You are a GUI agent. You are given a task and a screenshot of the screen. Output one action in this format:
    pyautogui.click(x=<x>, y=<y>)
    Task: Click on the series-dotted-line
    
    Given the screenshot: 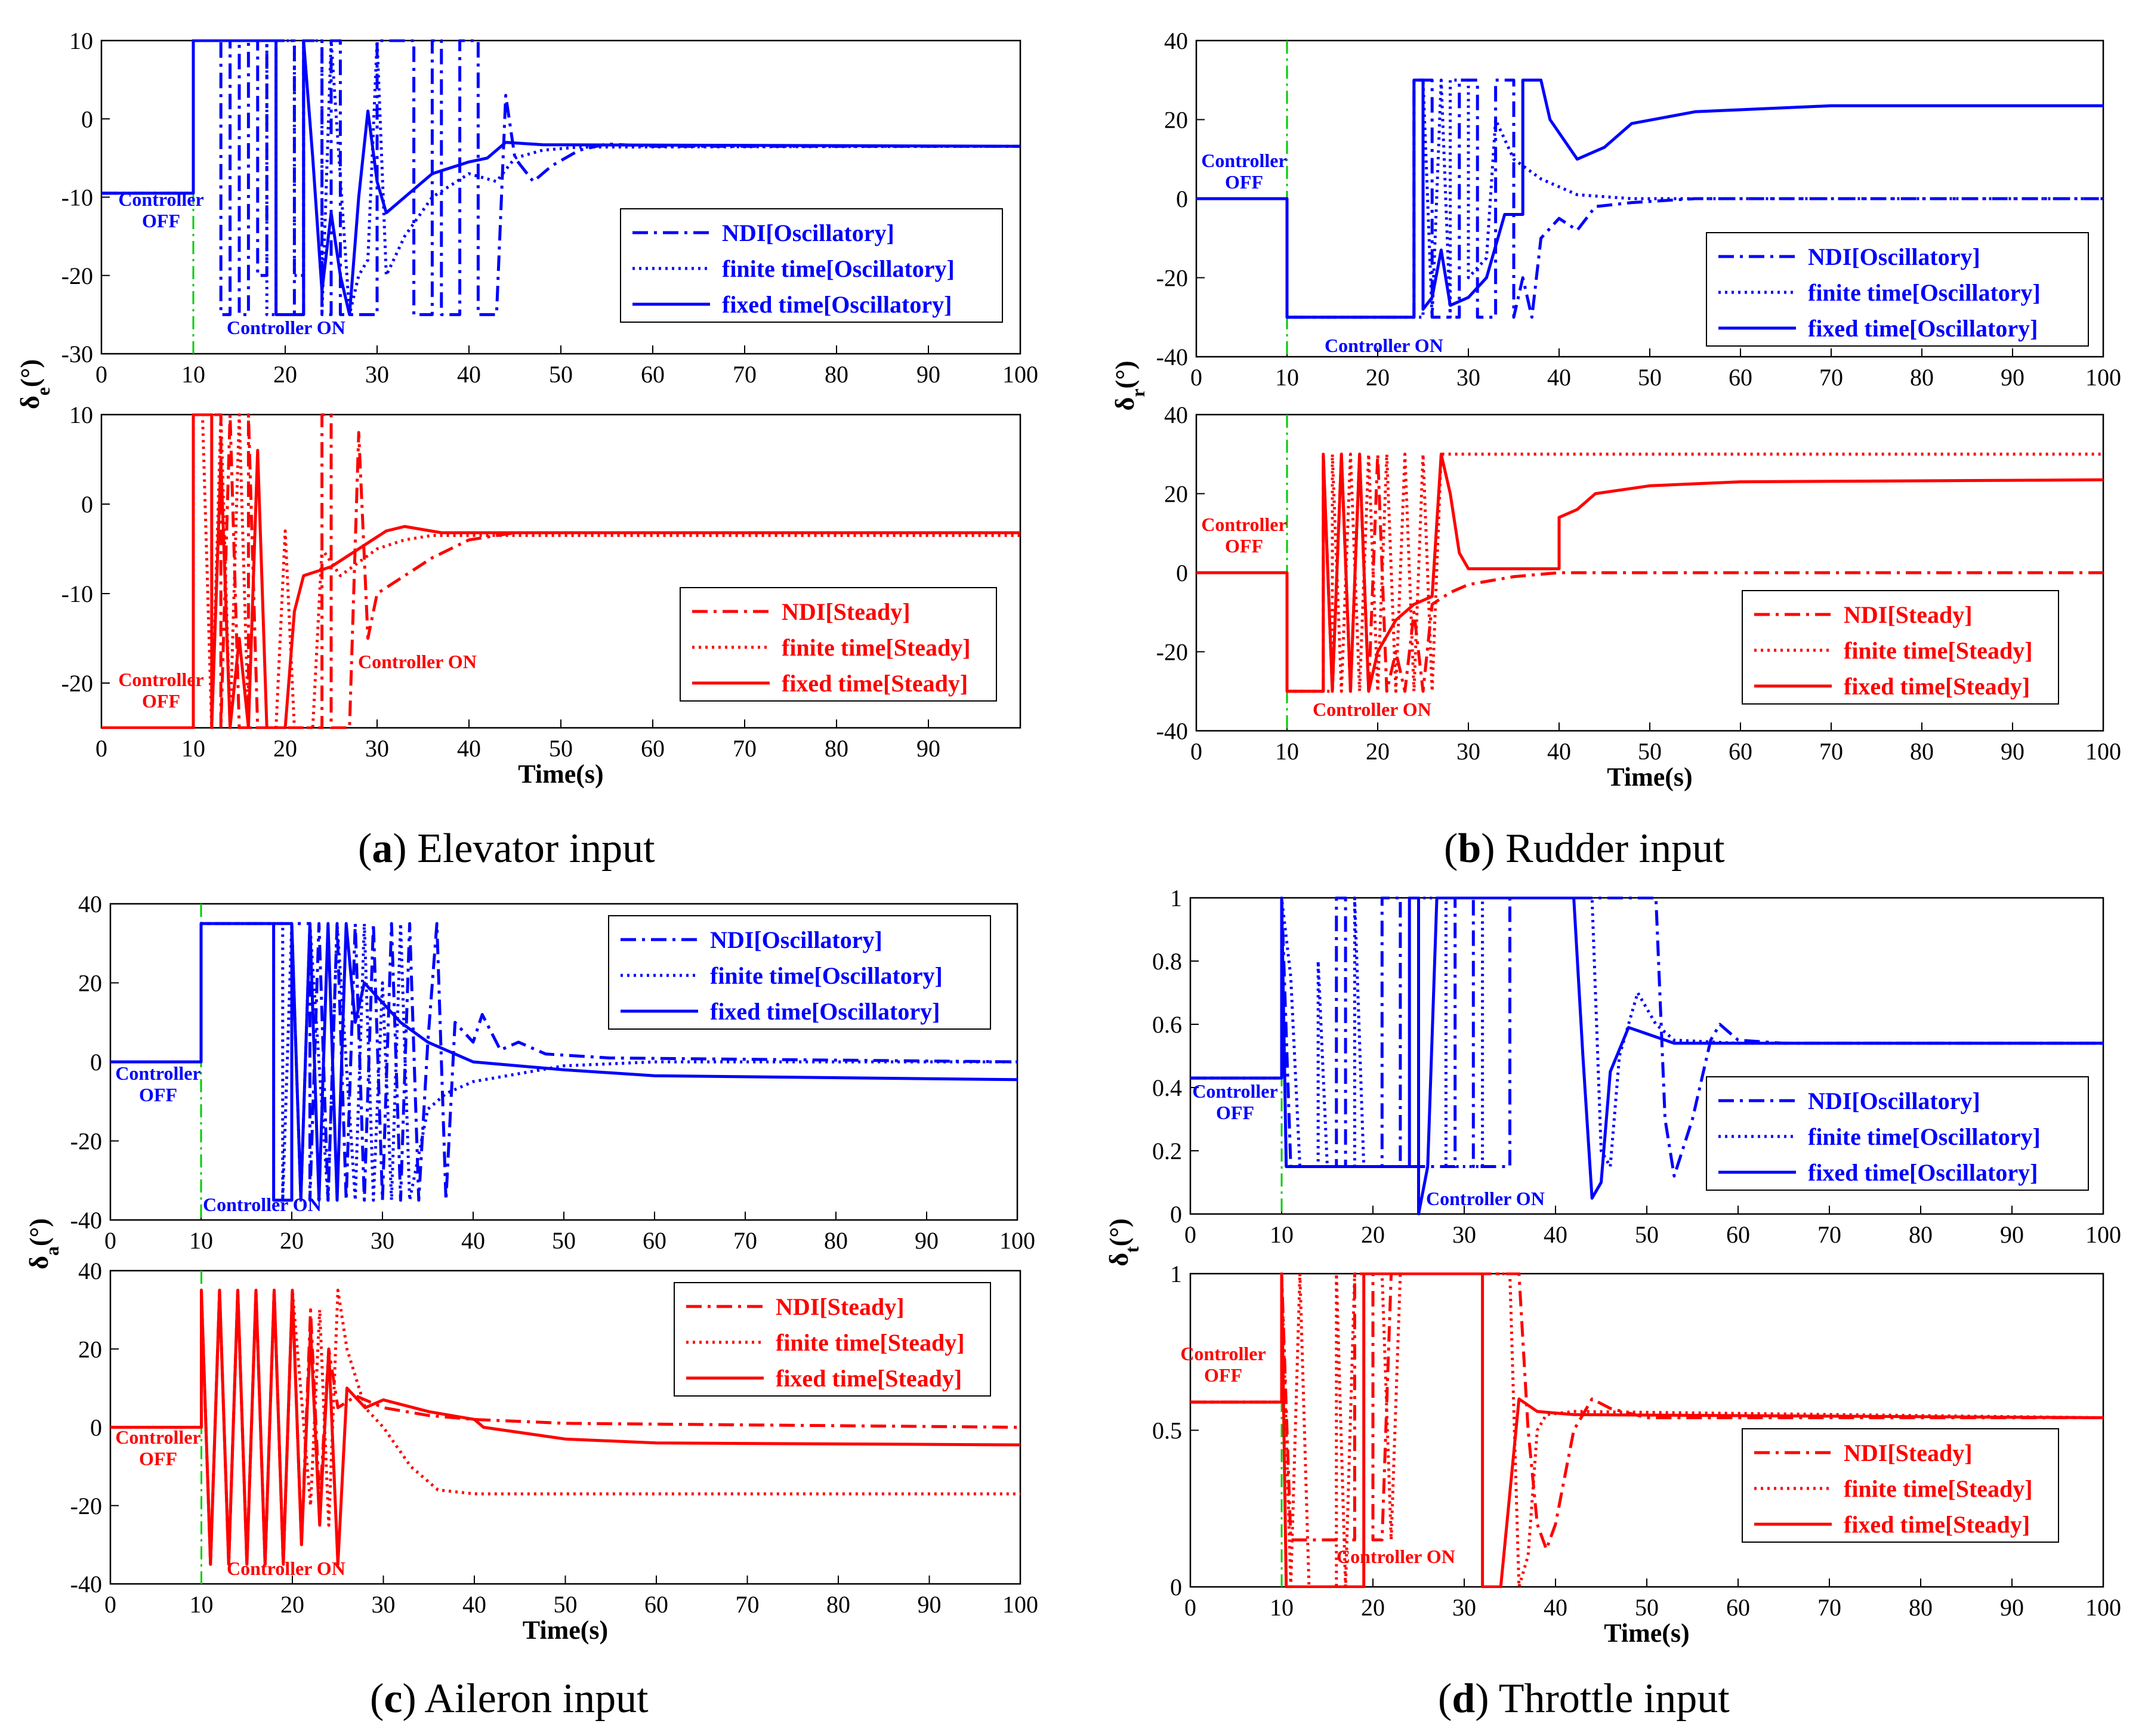 What is the action you would take?
    pyautogui.click(x=563, y=1062)
    